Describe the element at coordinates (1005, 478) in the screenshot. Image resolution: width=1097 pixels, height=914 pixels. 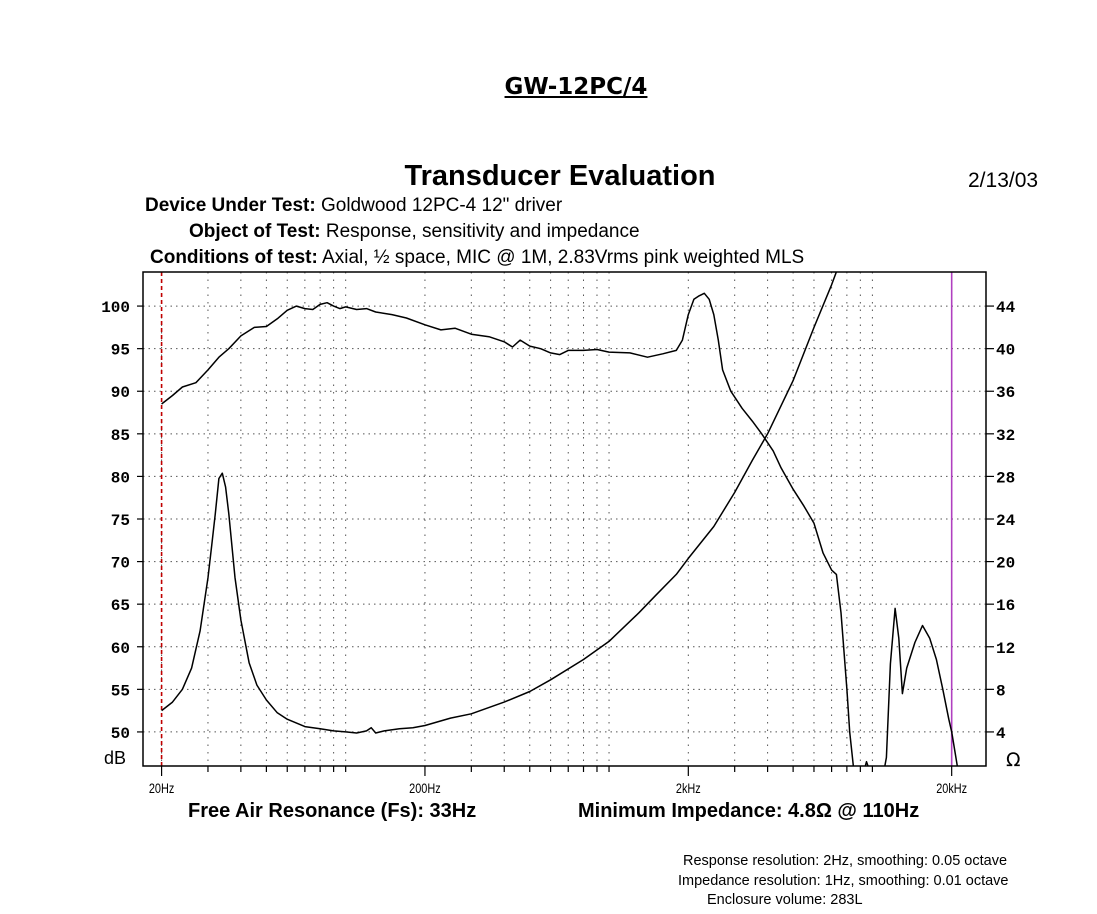
I see `right-tick-label: 28` at that location.